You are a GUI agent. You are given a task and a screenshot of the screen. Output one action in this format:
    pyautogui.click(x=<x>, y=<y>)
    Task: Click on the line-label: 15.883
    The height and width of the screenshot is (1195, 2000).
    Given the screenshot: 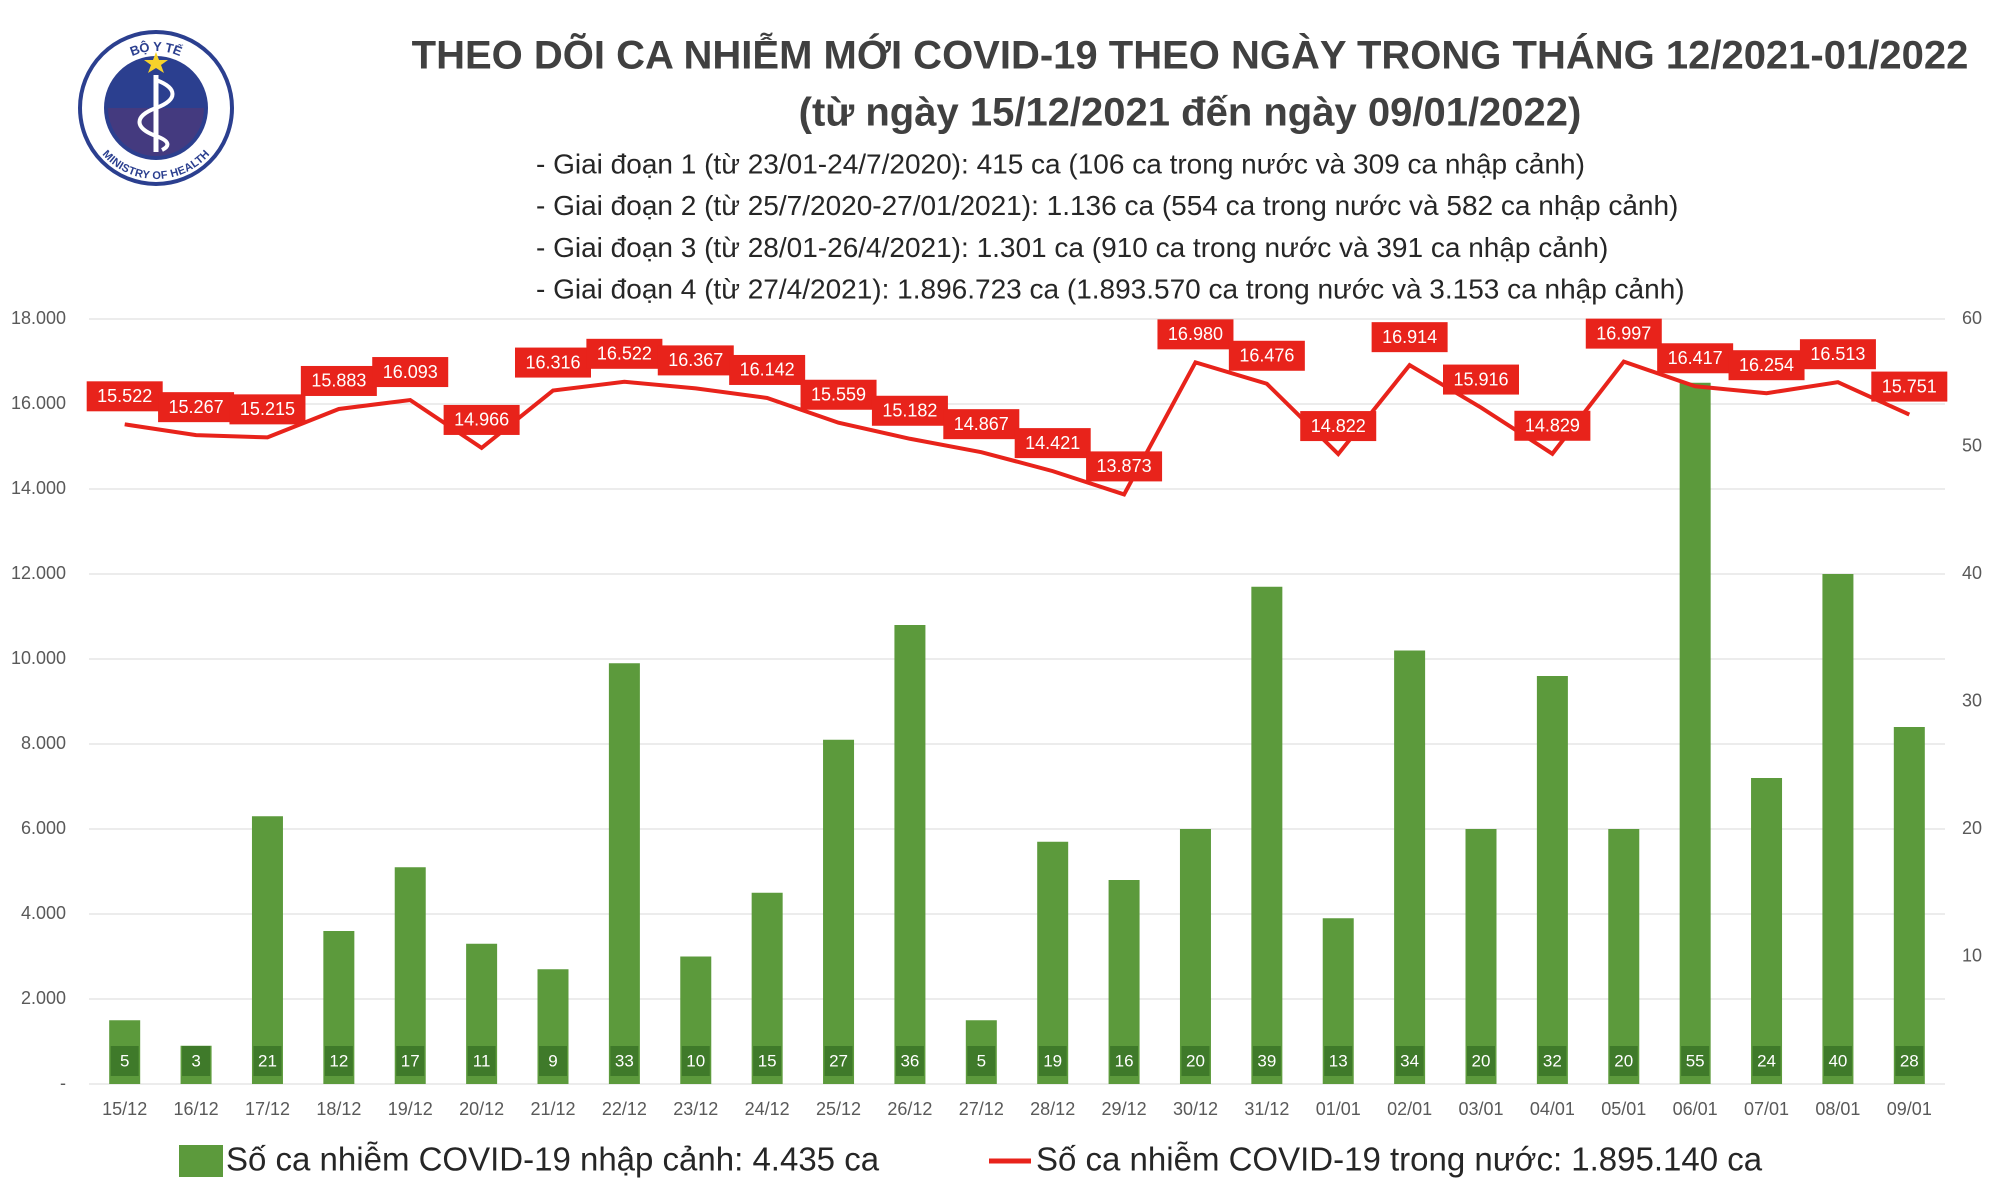 What is the action you would take?
    pyautogui.click(x=338, y=381)
    